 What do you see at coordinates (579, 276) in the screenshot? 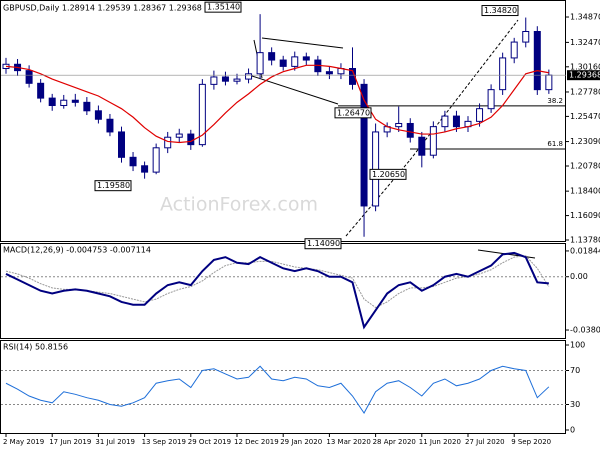
I see `y-tick-label: 0.00` at bounding box center [579, 276].